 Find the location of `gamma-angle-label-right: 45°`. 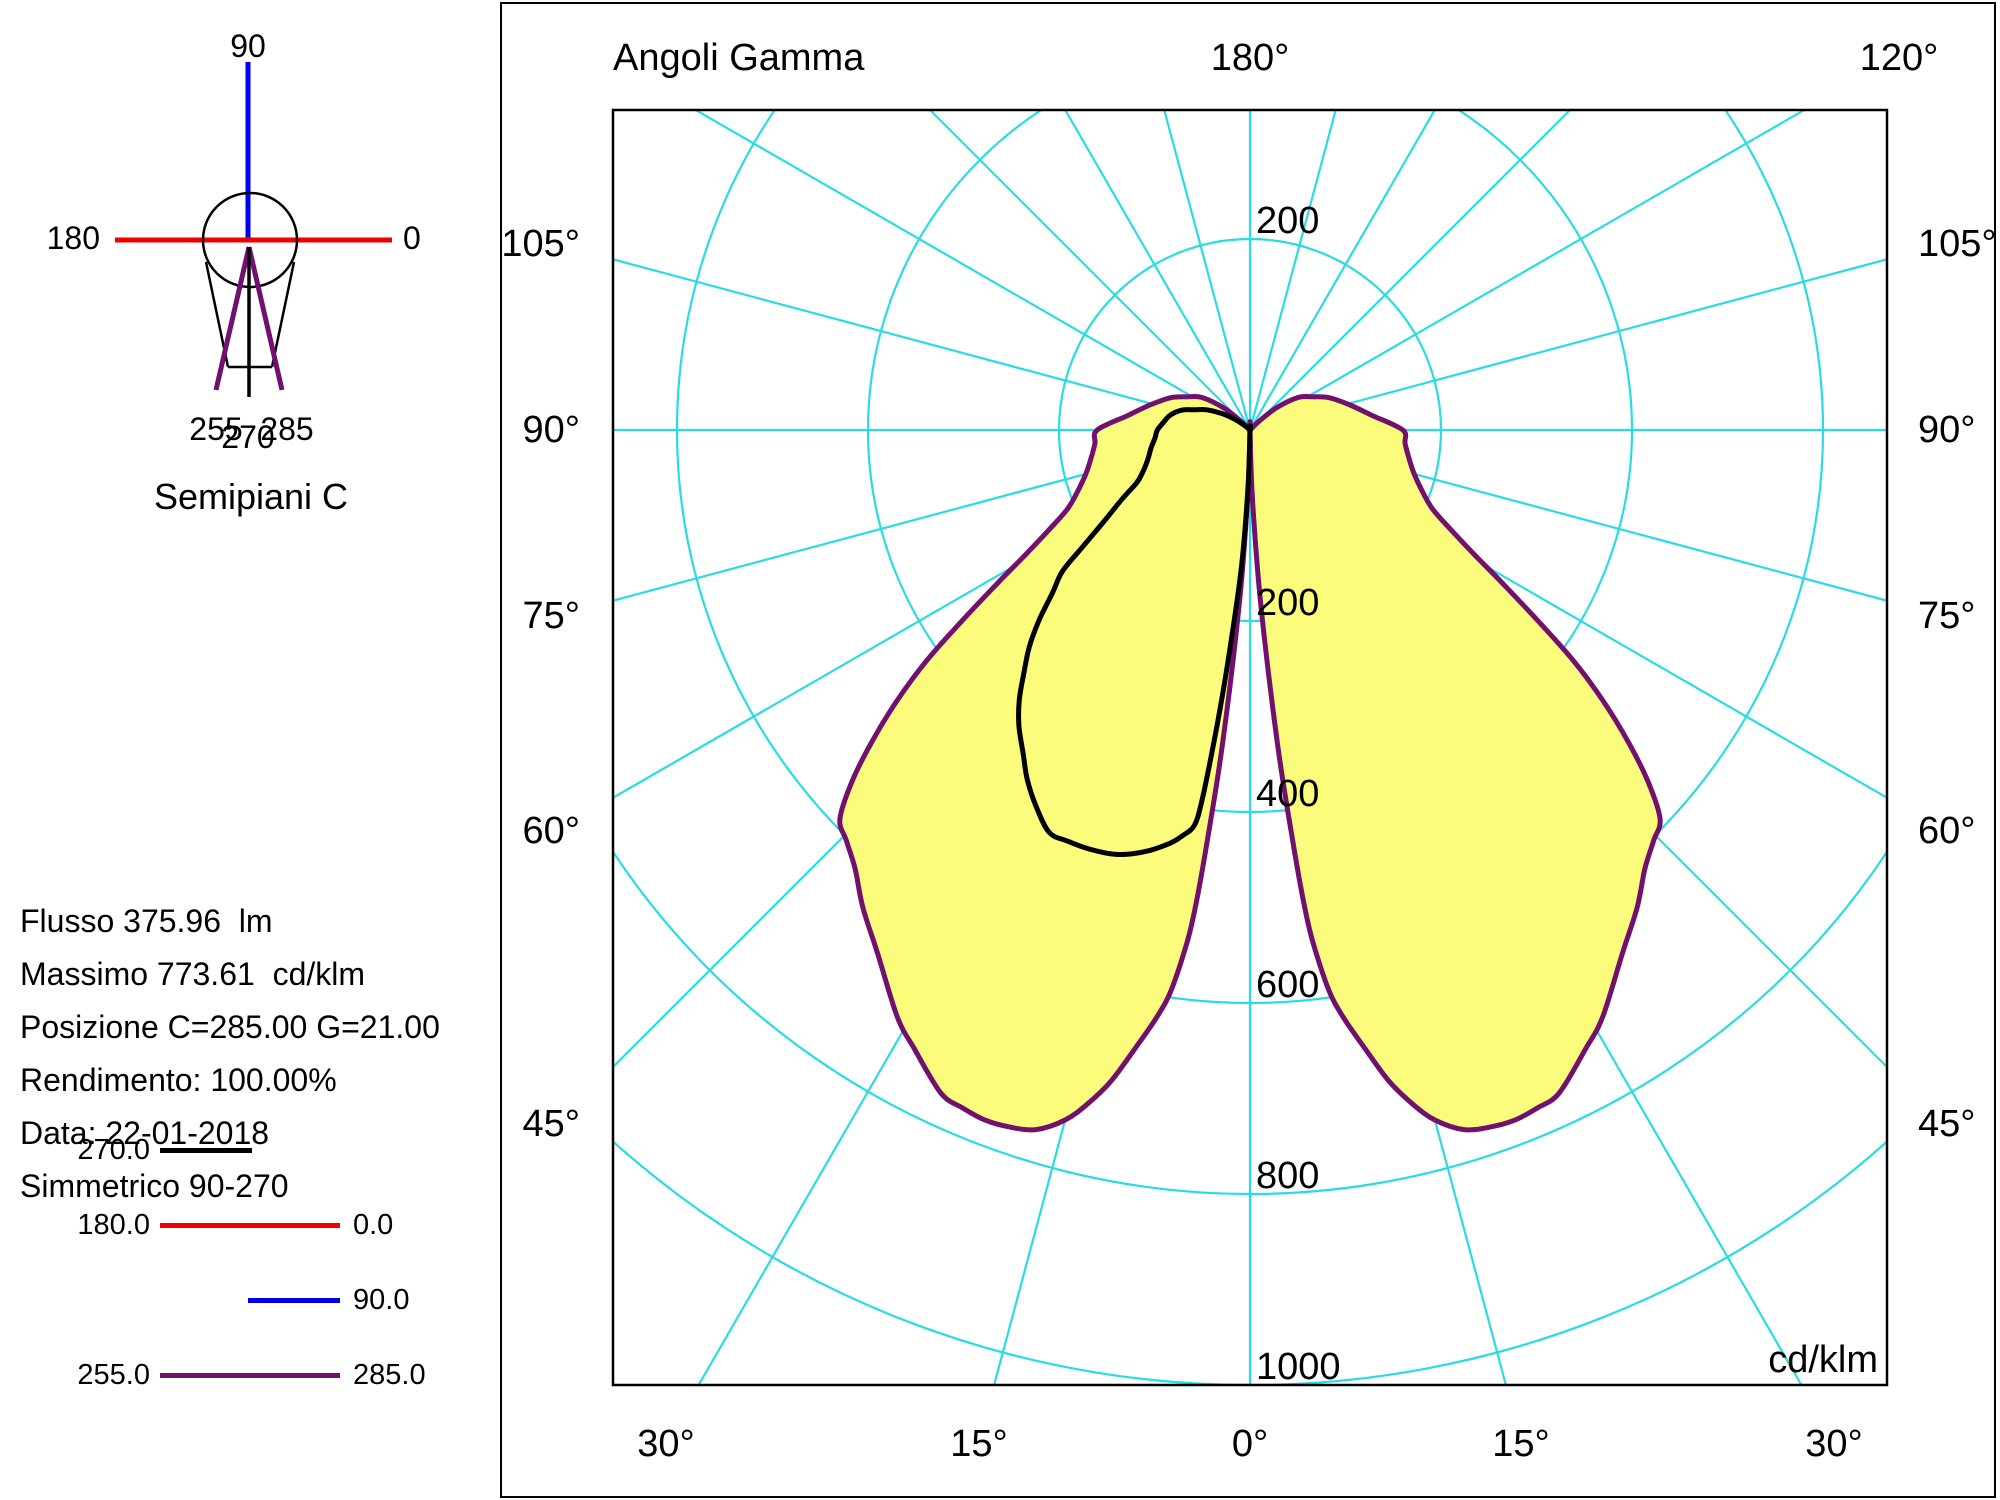

gamma-angle-label-right: 45° is located at coordinates (1946, 1124).